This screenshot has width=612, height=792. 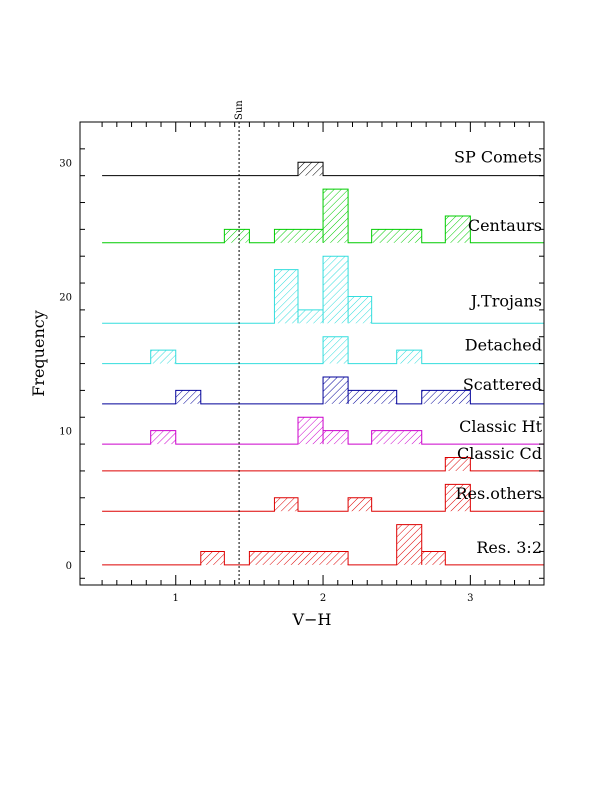 What do you see at coordinates (38, 353) in the screenshot?
I see `y-axis-label: Frequency` at bounding box center [38, 353].